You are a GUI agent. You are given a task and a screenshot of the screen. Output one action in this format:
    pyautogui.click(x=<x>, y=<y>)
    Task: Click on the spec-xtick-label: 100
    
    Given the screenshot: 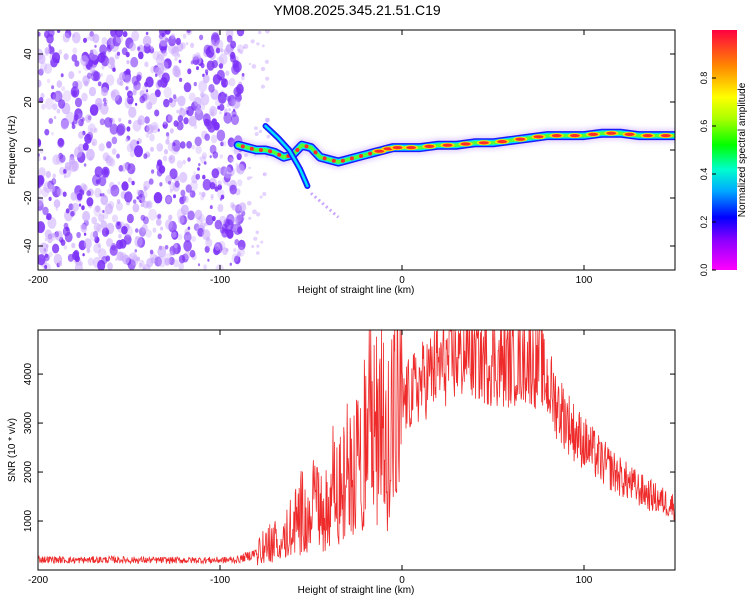 What is the action you would take?
    pyautogui.click(x=584, y=280)
    